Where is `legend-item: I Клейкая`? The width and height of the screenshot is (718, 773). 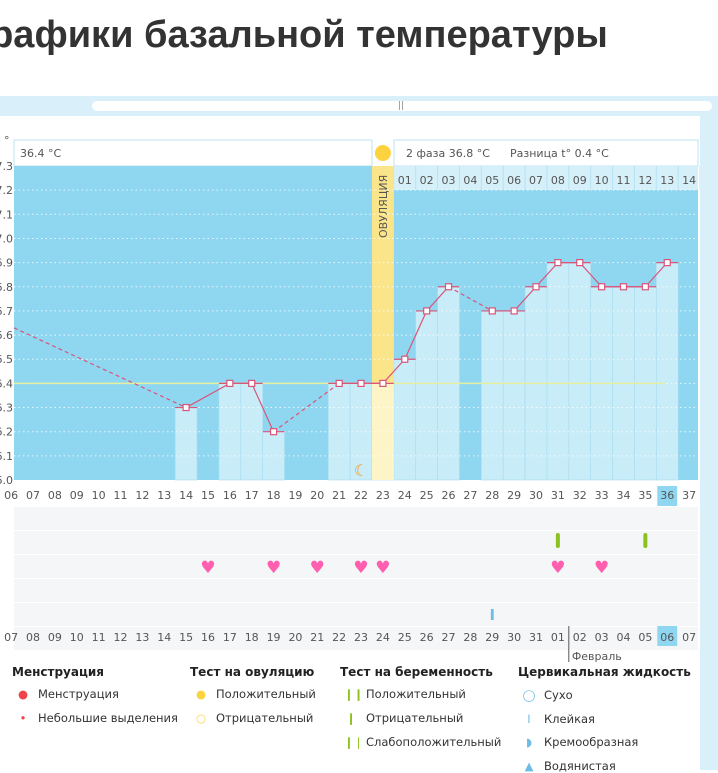
legend-item: I Клейкая is located at coordinates (558, 719).